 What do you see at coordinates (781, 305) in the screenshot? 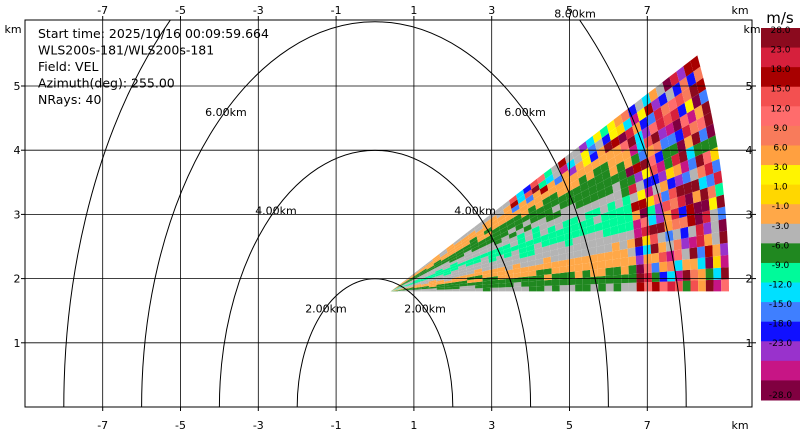
I see `colorbar-tick-label: -15.0` at bounding box center [781, 305].